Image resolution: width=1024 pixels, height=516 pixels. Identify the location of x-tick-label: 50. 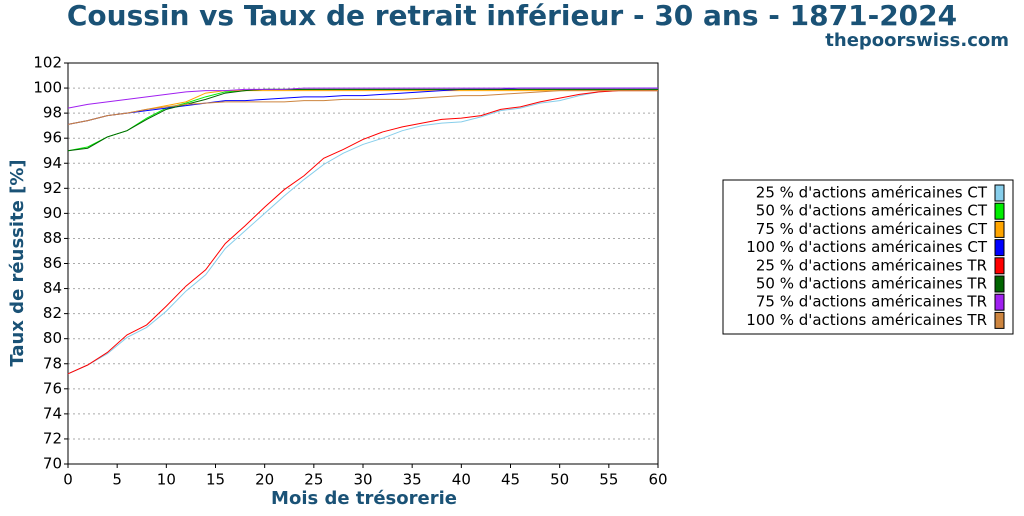
(559, 480).